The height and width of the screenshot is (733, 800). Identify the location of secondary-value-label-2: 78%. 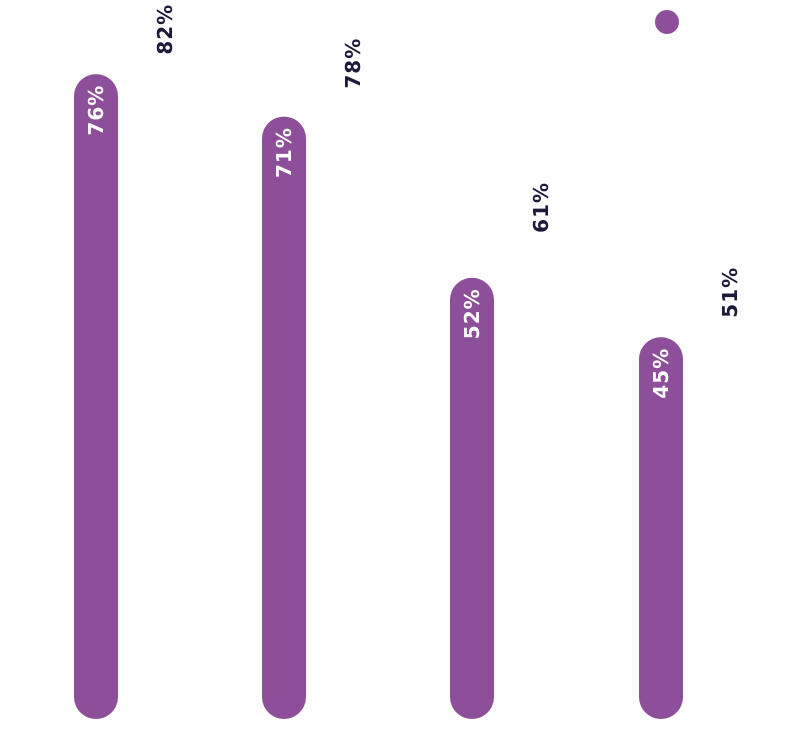
(353, 63).